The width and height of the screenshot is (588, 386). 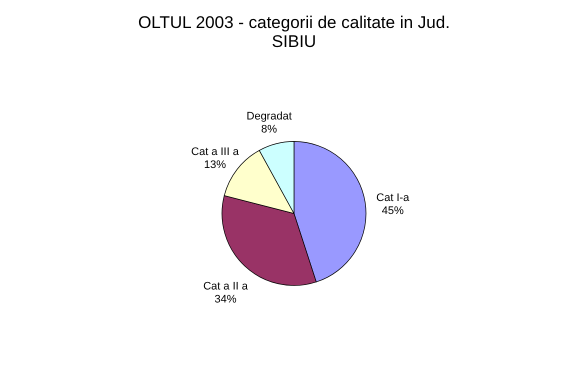 What do you see at coordinates (225, 299) in the screenshot?
I see `data-label: 34%` at bounding box center [225, 299].